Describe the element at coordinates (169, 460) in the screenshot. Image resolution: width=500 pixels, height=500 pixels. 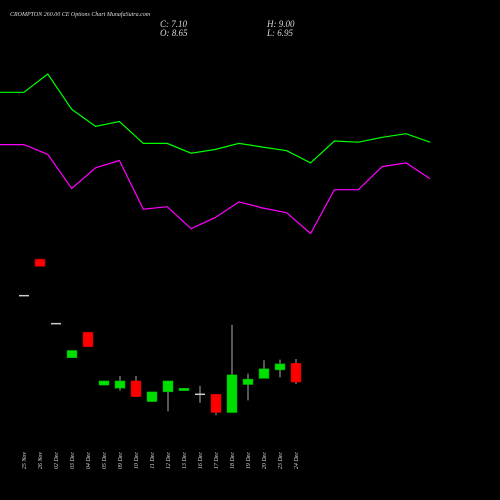
I see `x-tick-label: 12 Dec` at that location.